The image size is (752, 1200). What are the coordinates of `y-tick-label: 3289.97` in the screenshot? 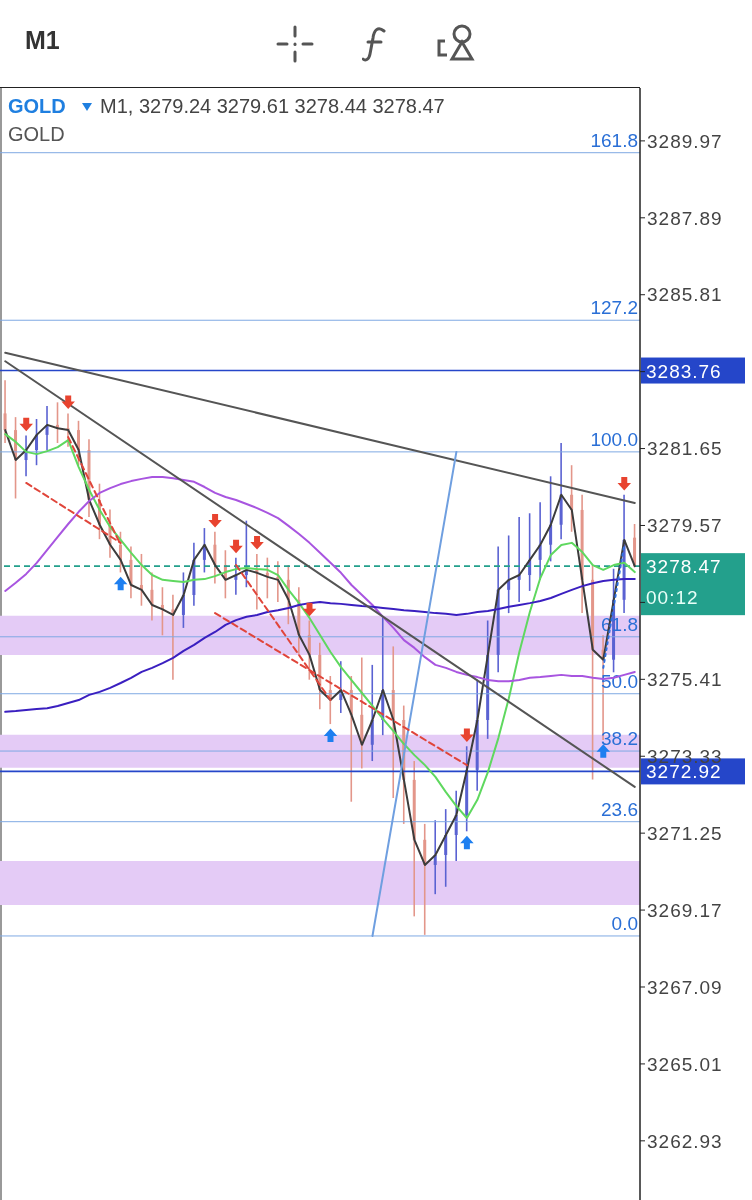 It's located at (685, 141).